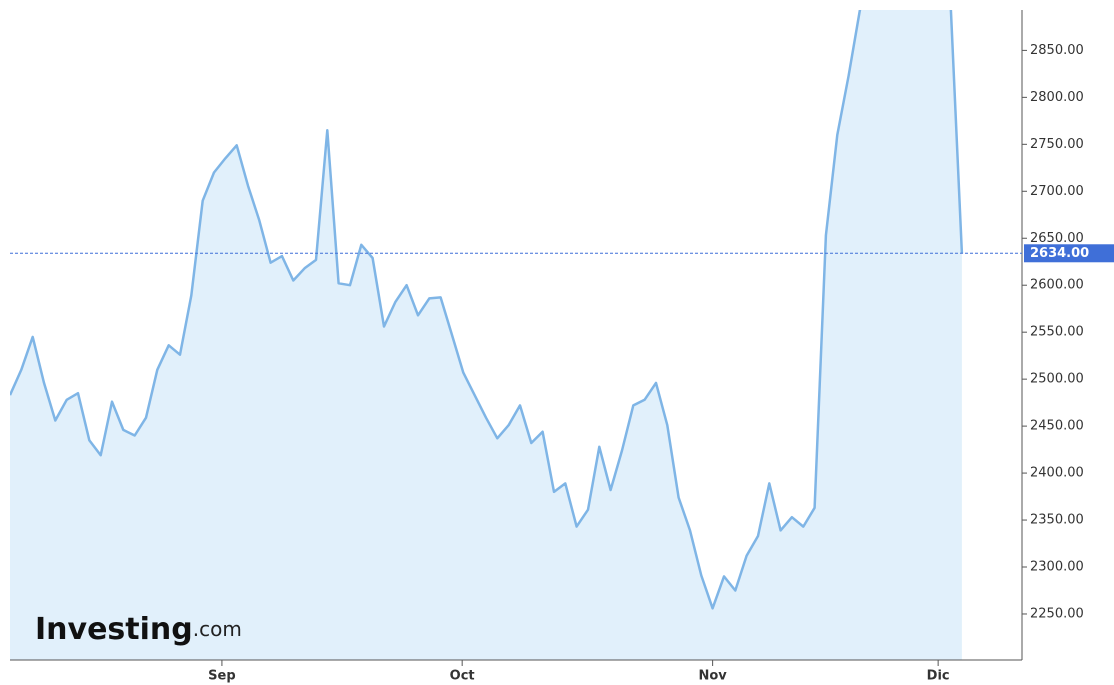  I want to click on y-tick-label: 2650.00, so click(1057, 238).